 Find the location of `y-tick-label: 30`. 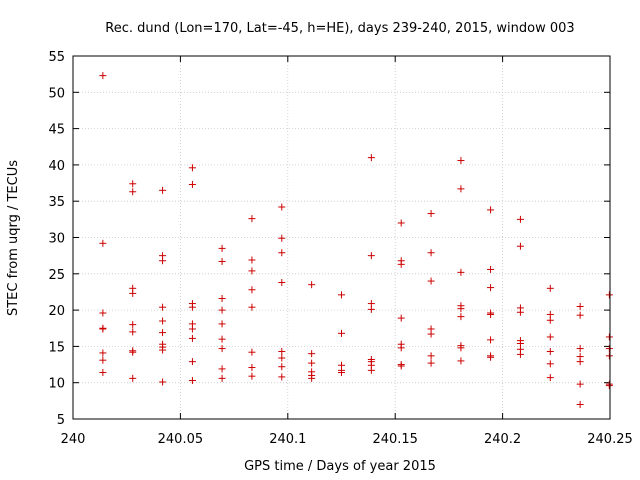

y-tick-label: 30 is located at coordinates (56, 239).